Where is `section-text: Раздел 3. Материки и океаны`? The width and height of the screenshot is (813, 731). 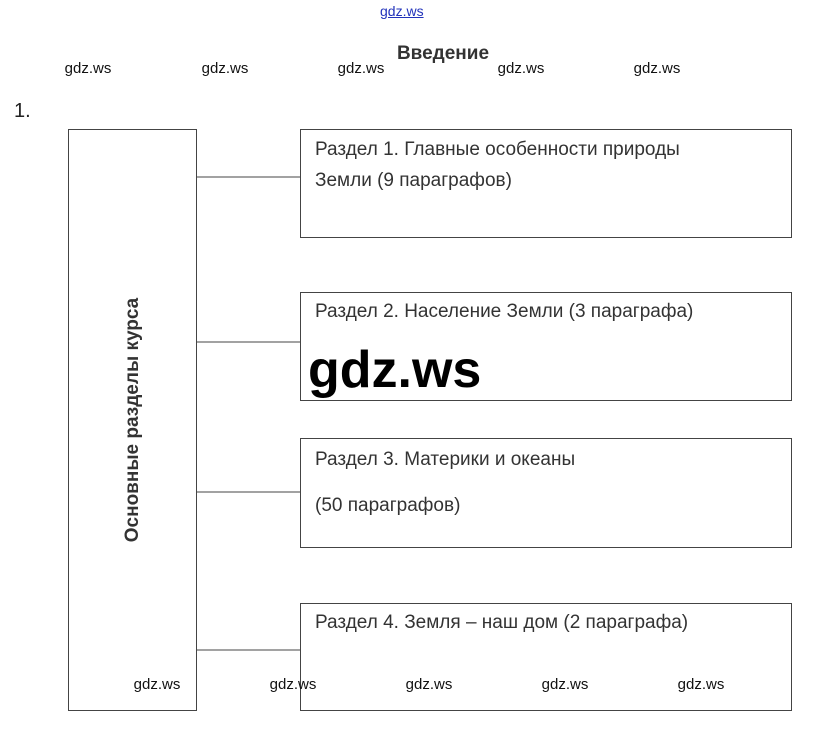 section-text: Раздел 3. Материки и океаны is located at coordinates (445, 459).